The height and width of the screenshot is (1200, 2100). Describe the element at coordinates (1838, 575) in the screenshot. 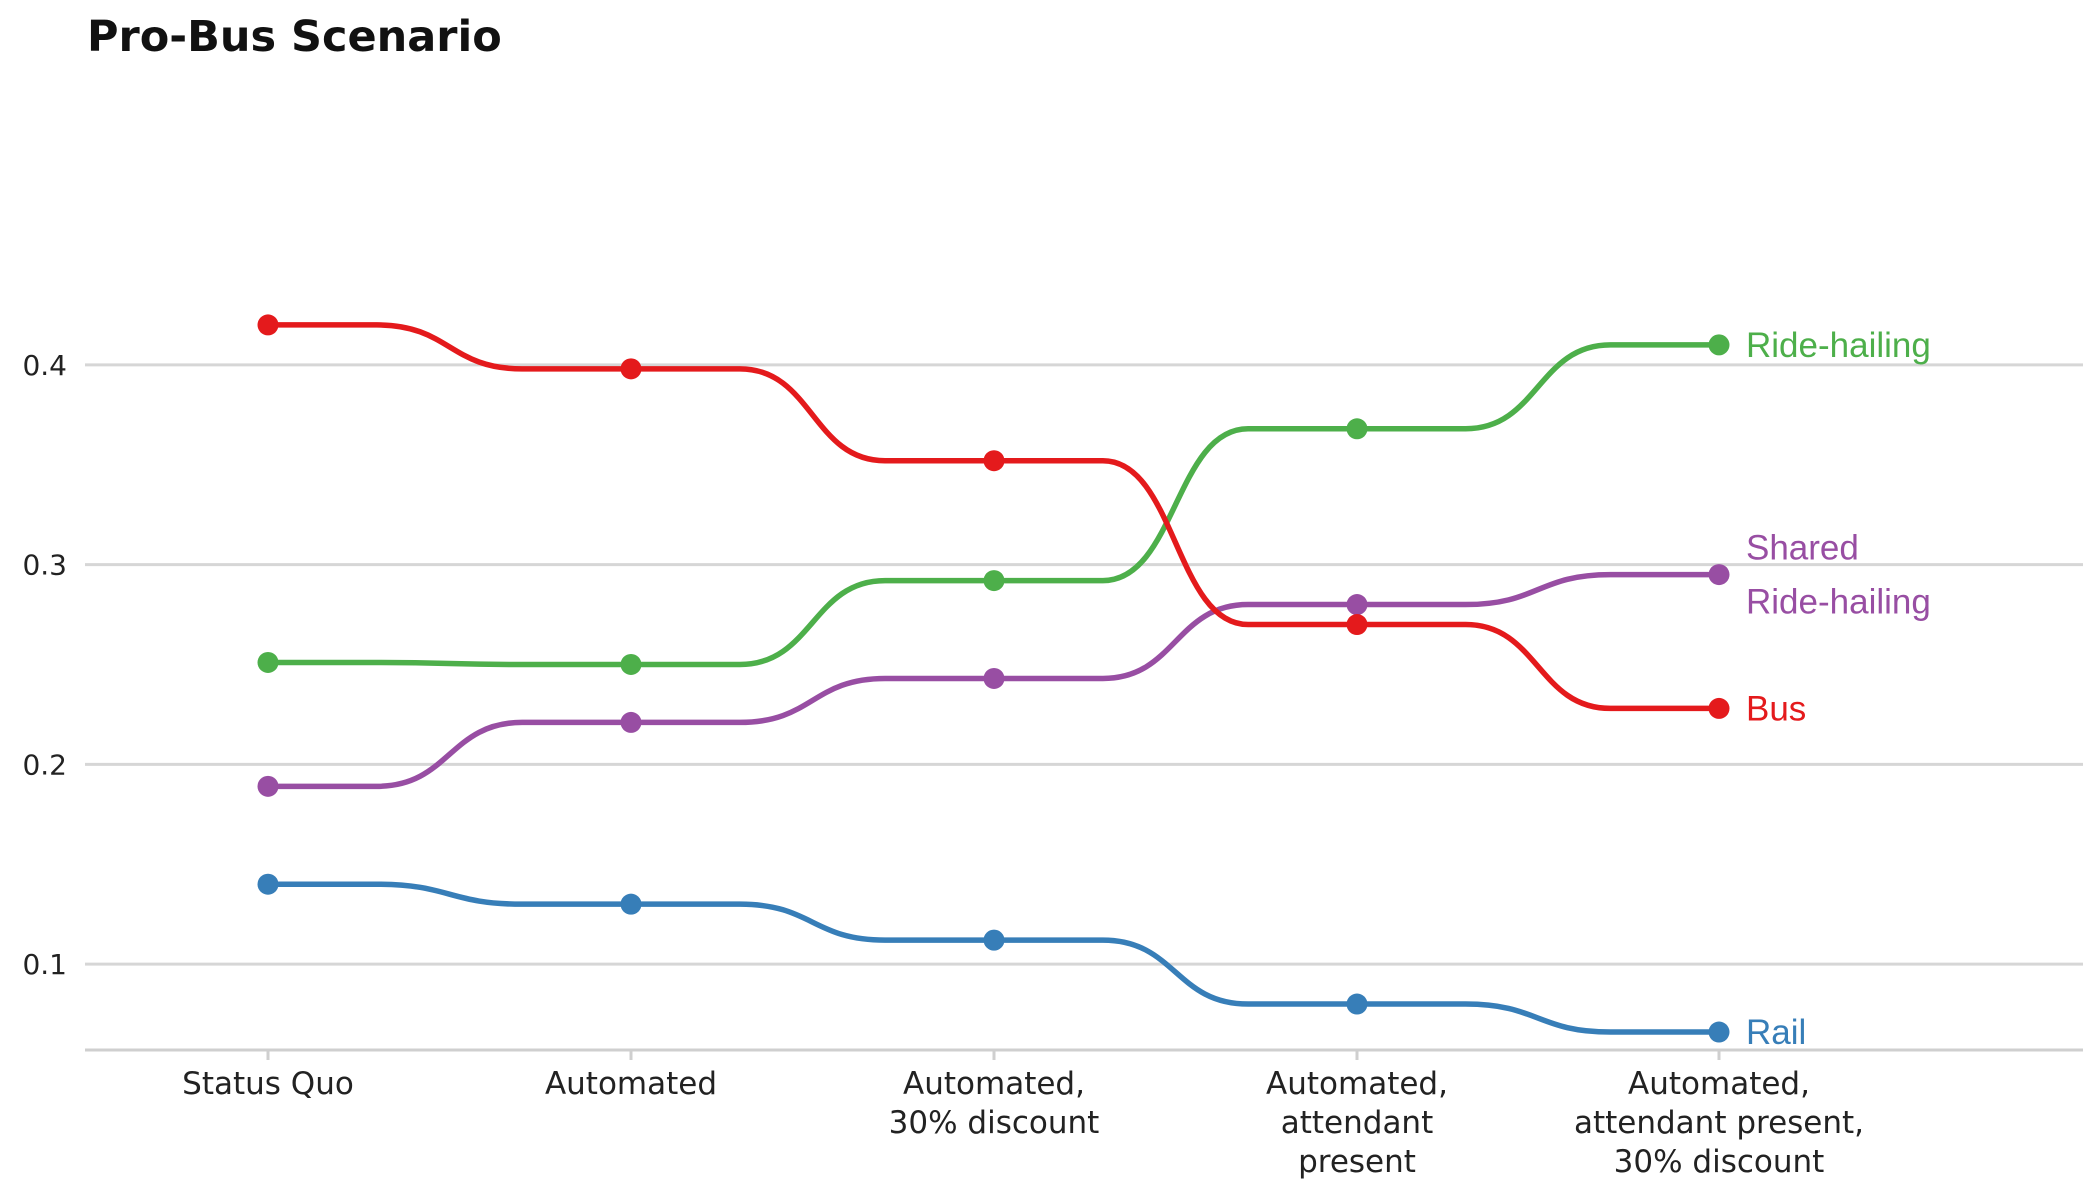

I see `series-end-label: Shared Ride-hailing` at that location.